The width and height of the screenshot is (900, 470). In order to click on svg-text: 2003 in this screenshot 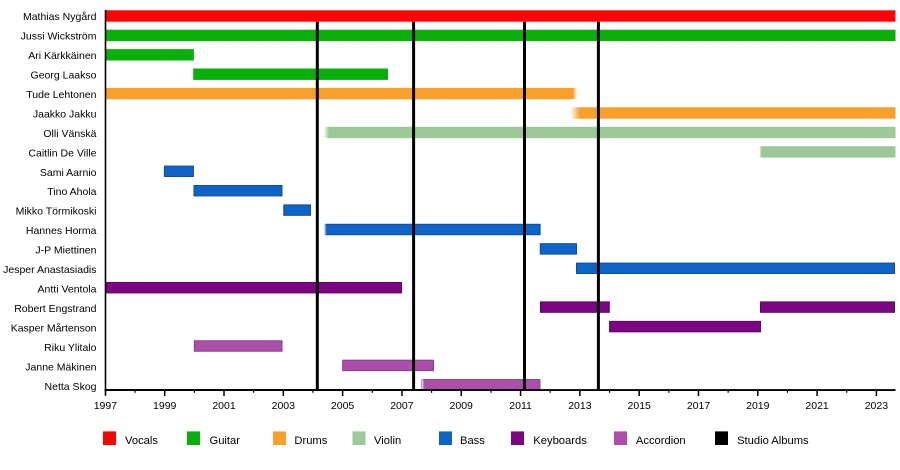, I will do `click(284, 406)`.